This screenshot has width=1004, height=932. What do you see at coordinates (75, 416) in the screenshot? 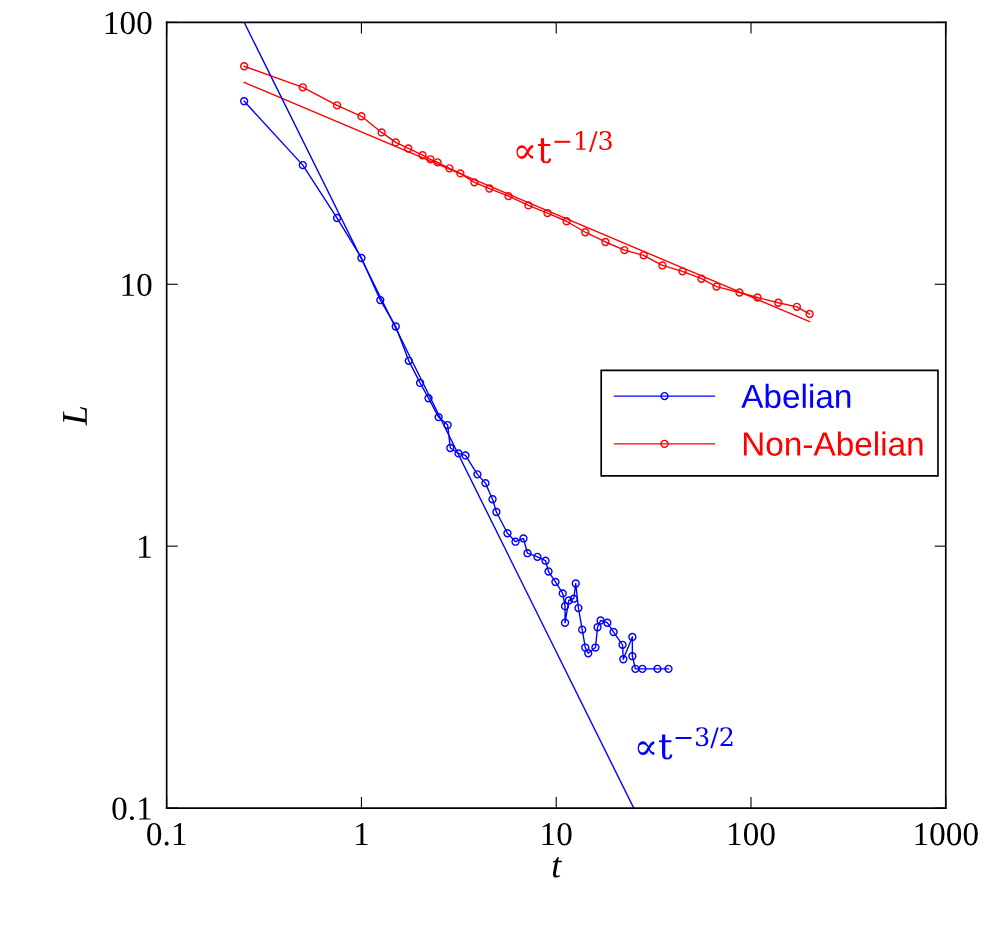
I see `y-axis-title: L` at bounding box center [75, 416].